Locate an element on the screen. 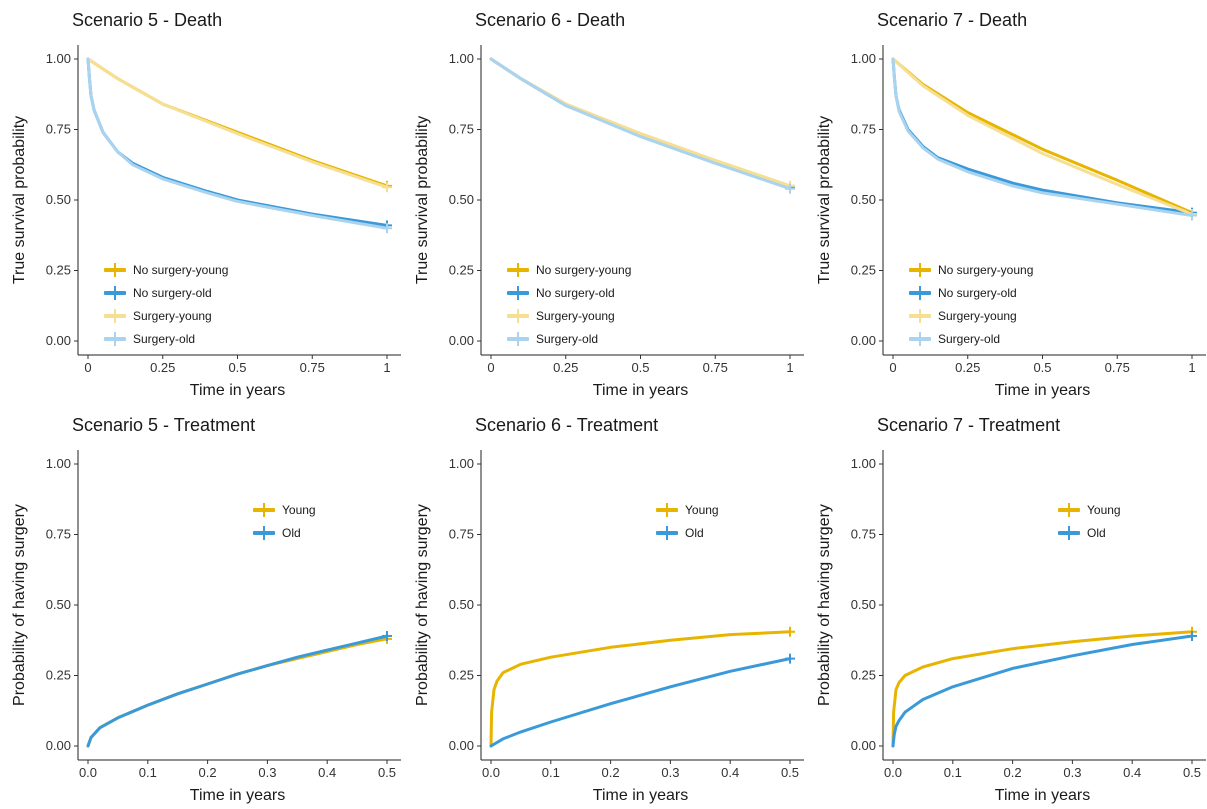  legend-label: Surgery-young is located at coordinates (977, 315).